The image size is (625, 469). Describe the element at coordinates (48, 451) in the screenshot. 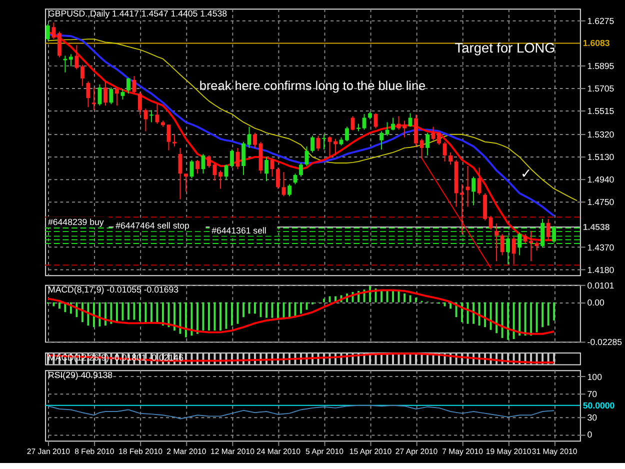

I see `x-tick-label: 27 Jan 2010` at that location.